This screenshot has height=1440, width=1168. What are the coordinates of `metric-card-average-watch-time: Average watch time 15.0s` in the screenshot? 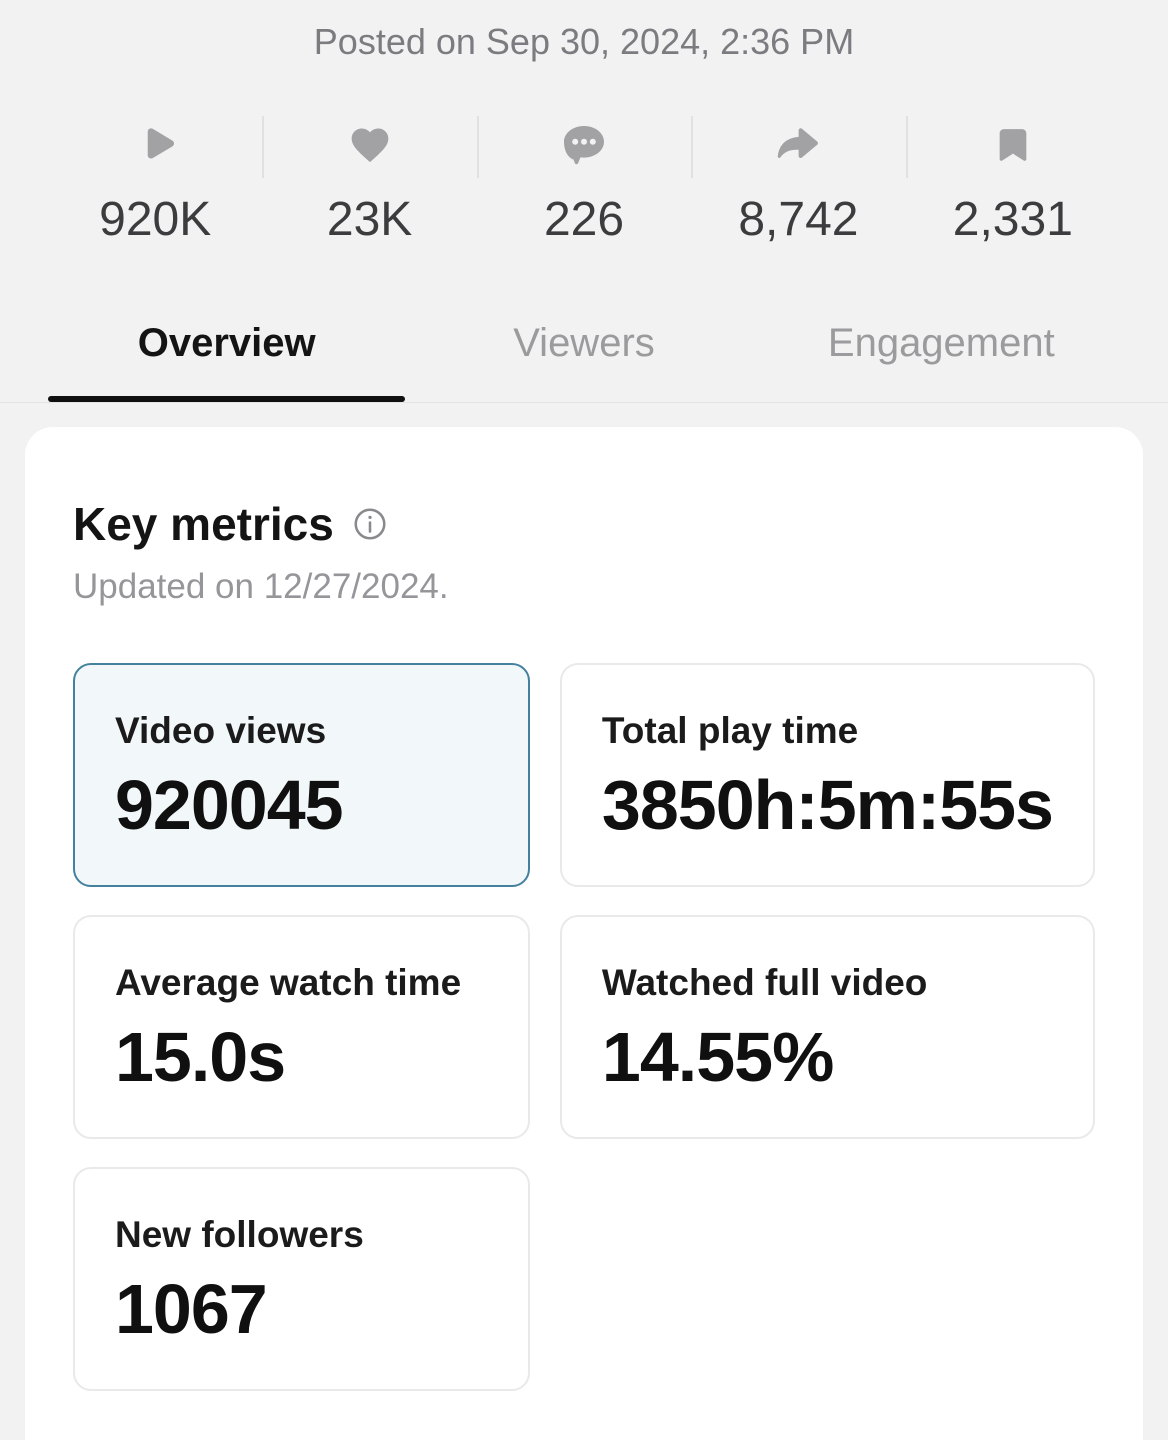 It's located at (301, 1027).